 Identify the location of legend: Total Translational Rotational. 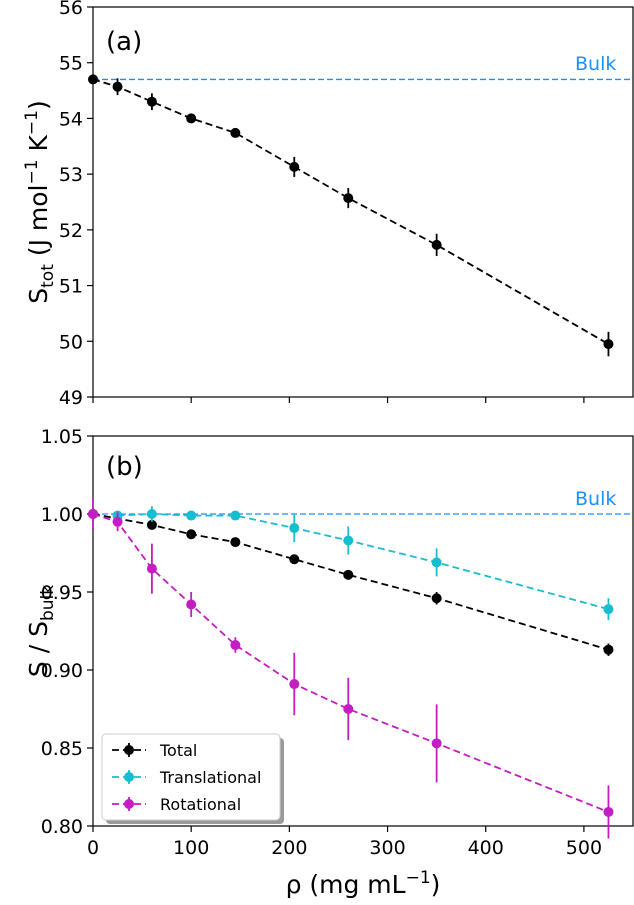
(192, 778).